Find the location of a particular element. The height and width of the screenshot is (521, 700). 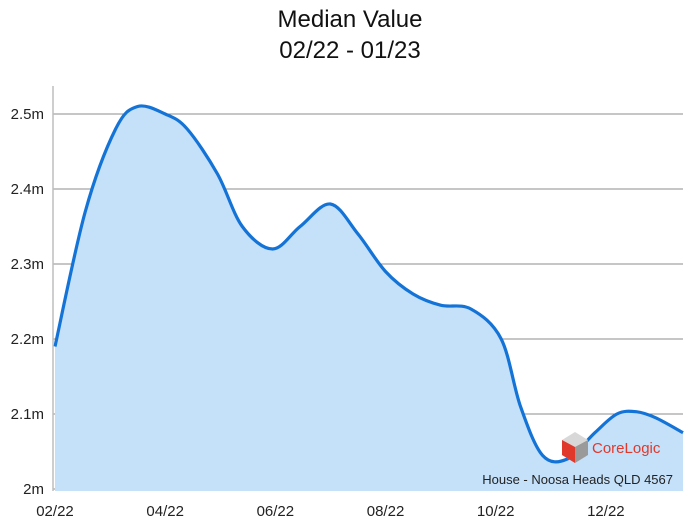

corelogic-logo: CoreLogic is located at coordinates (611, 447).